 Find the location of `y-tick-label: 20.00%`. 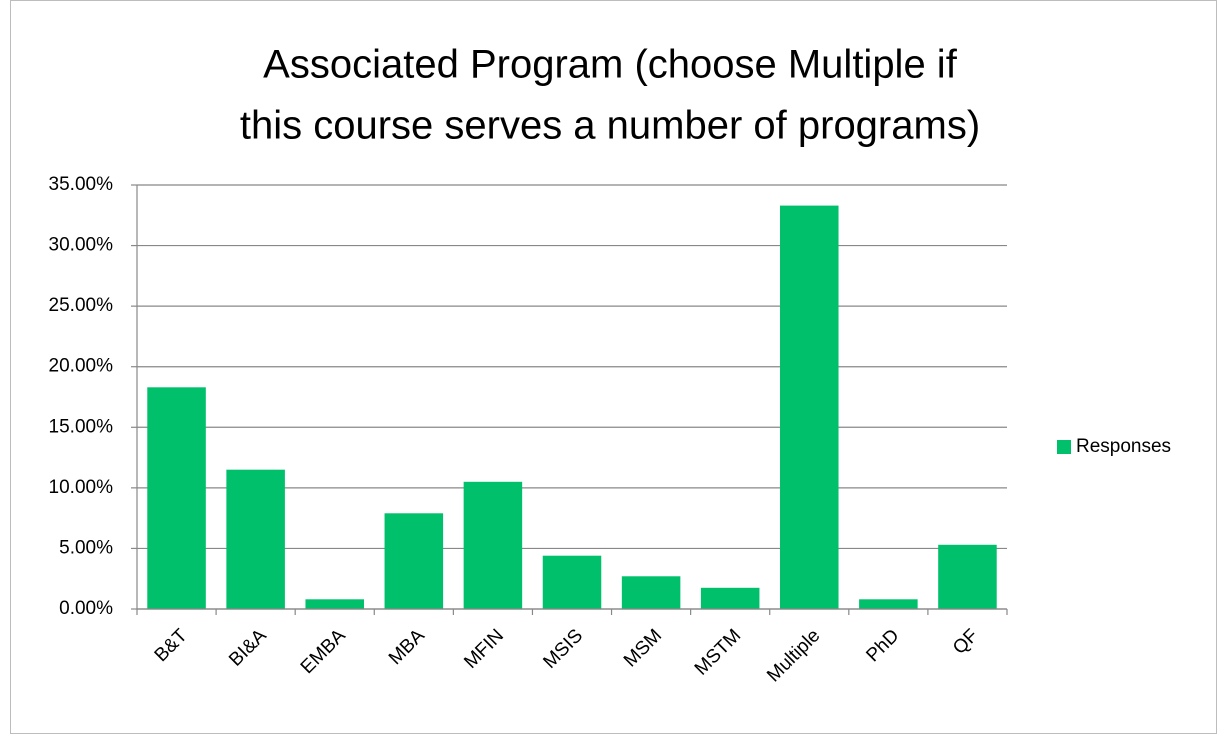

y-tick-label: 20.00% is located at coordinates (81, 366).